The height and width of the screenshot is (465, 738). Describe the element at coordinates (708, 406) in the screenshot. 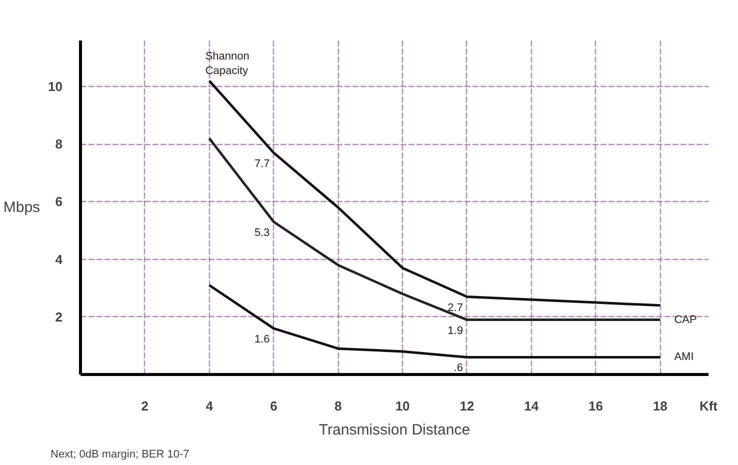

I see `x-tick-label: Kft` at that location.